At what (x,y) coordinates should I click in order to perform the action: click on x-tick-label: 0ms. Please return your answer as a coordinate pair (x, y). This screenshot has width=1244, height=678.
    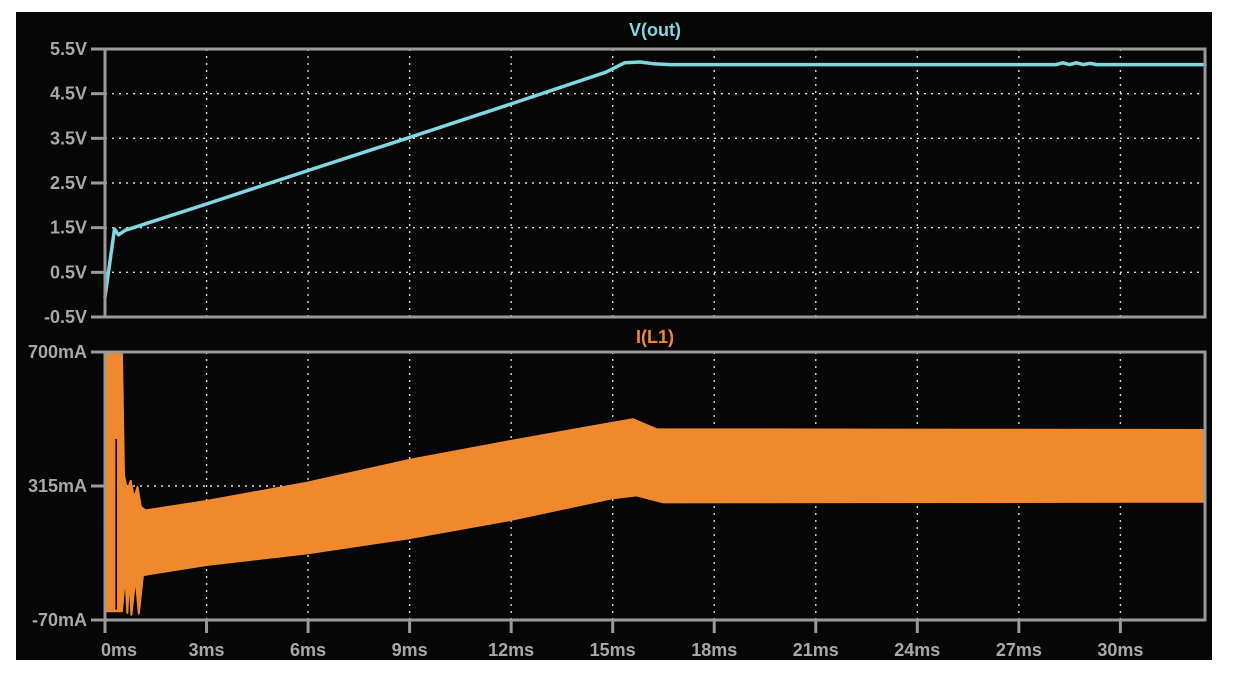
    Looking at the image, I should click on (119, 650).